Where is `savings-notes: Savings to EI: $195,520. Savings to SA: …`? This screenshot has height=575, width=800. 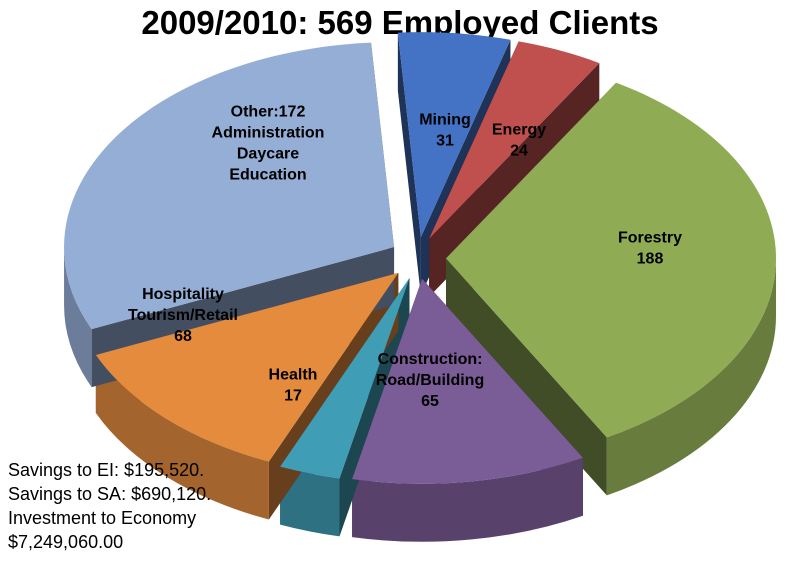
savings-notes: Savings to EI: $195,520. Savings to SA: … is located at coordinates (109, 506).